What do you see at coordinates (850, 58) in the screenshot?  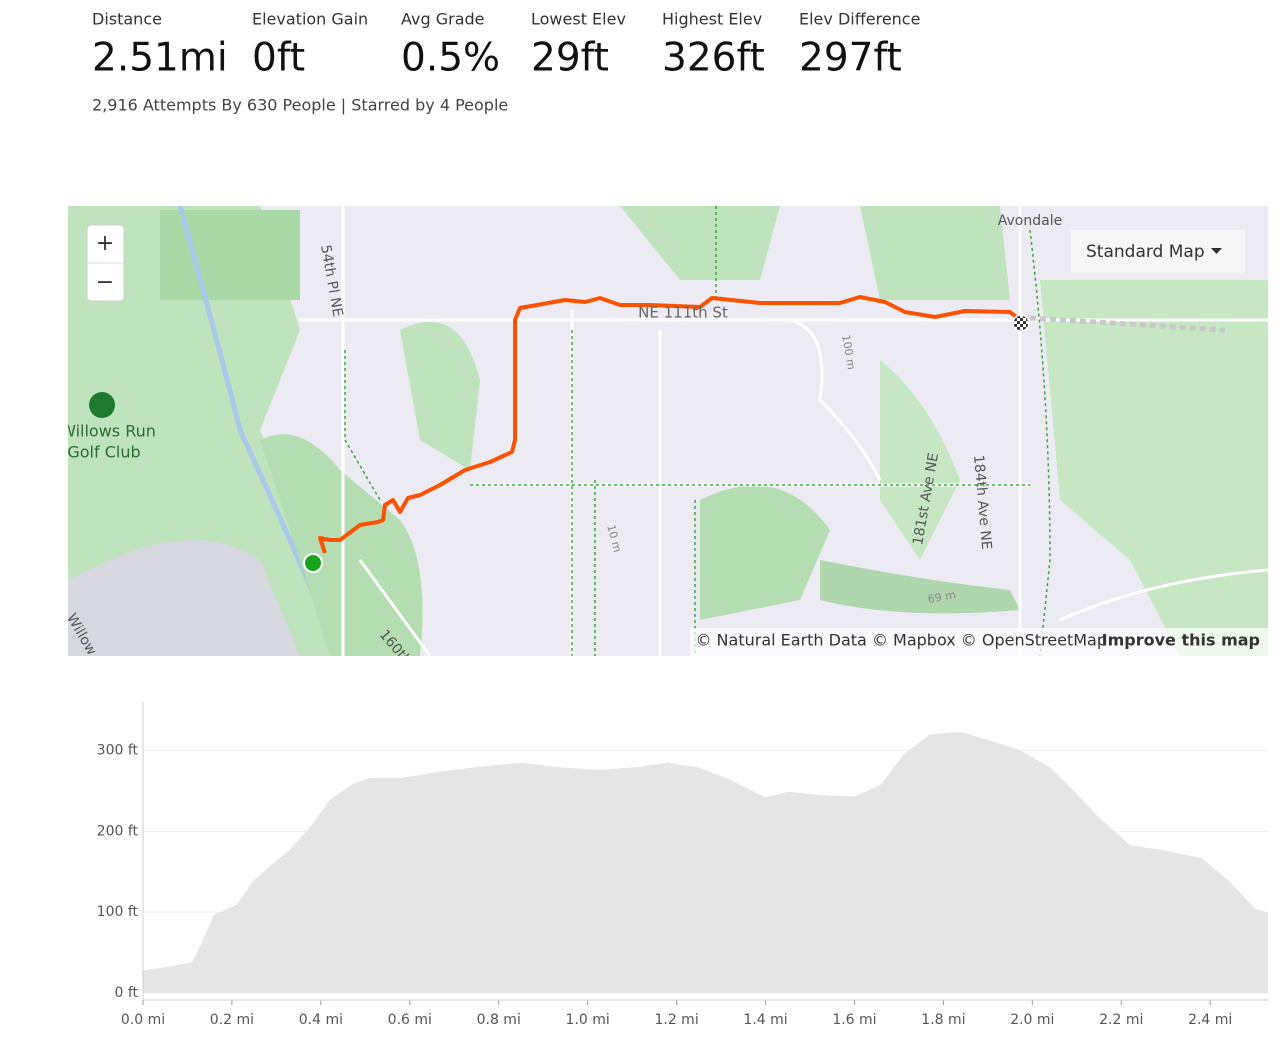 I see `stat-value: 297ft` at bounding box center [850, 58].